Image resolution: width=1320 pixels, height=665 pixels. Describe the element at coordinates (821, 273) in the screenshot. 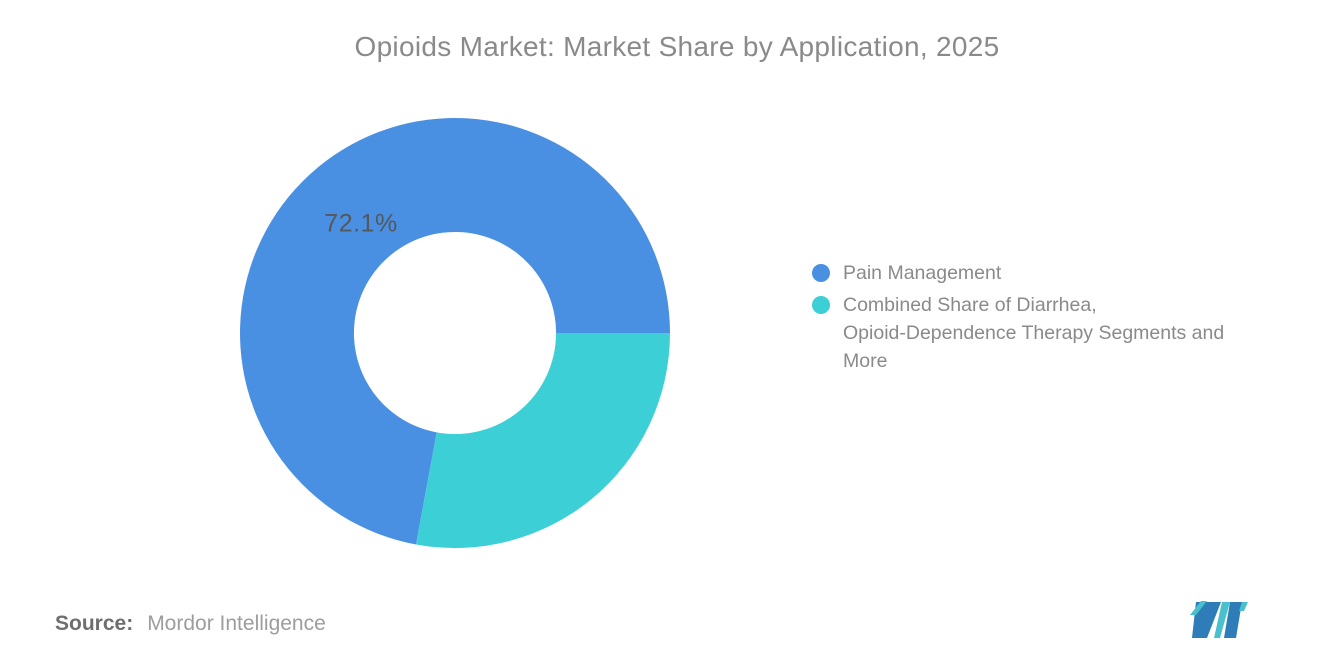

I see `legend-swatch-pain-management` at that location.